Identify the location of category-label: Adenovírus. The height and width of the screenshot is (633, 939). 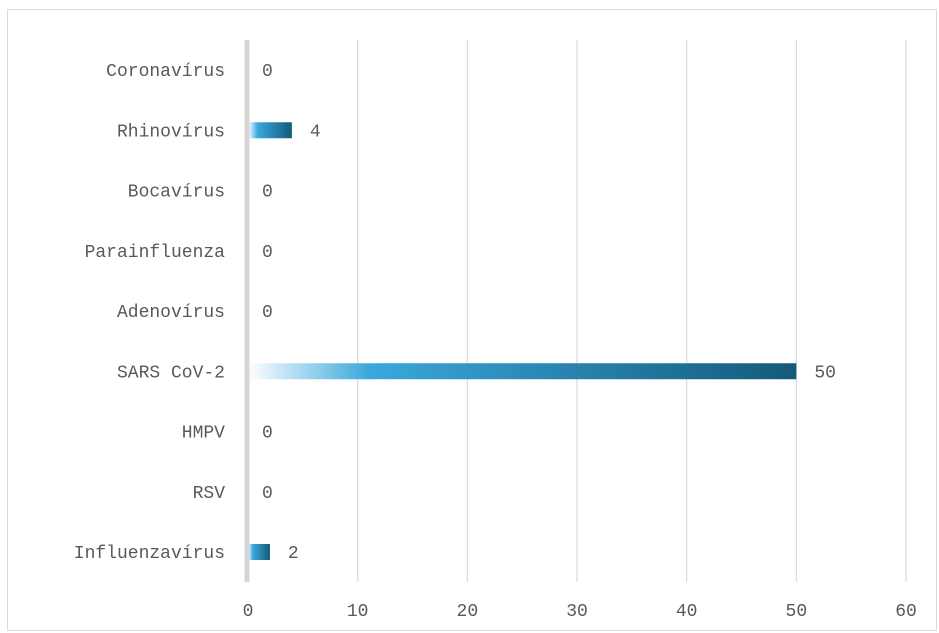
(171, 313).